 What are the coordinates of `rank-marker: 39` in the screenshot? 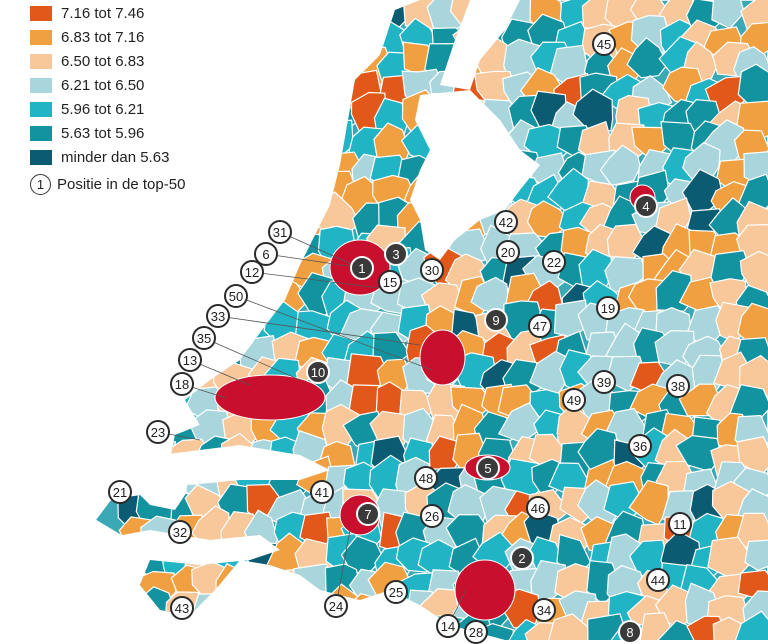 It's located at (604, 382).